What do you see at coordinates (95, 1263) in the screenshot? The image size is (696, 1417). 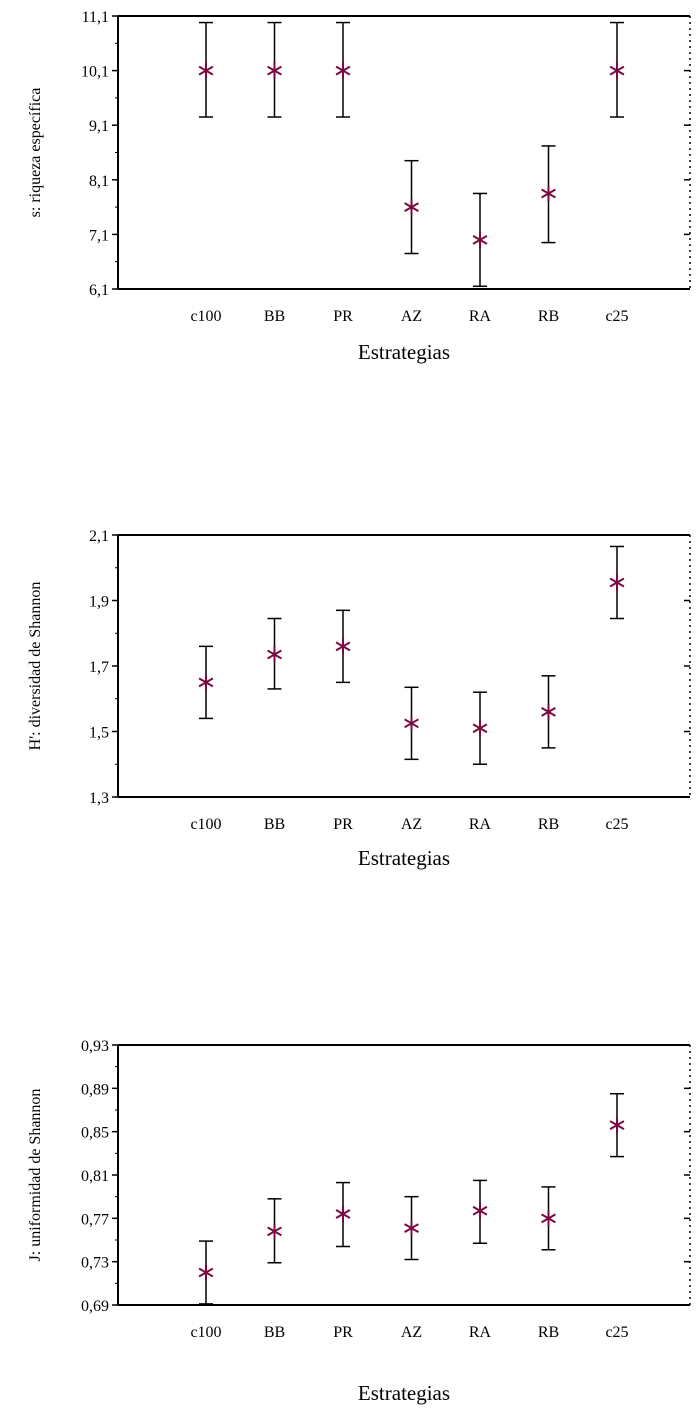 I see `y-tick-label: 0,73` at bounding box center [95, 1263].